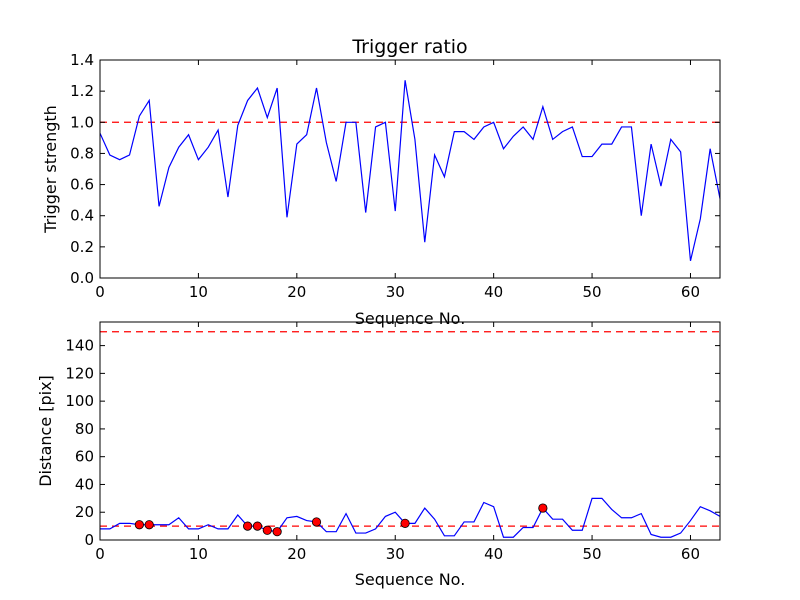  What do you see at coordinates (82, 216) in the screenshot?
I see `y-tick-label: 0.4` at bounding box center [82, 216].